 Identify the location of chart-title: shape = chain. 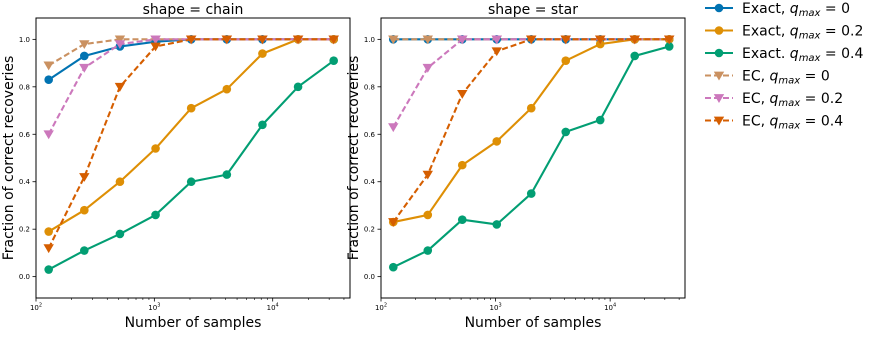
(193, 10).